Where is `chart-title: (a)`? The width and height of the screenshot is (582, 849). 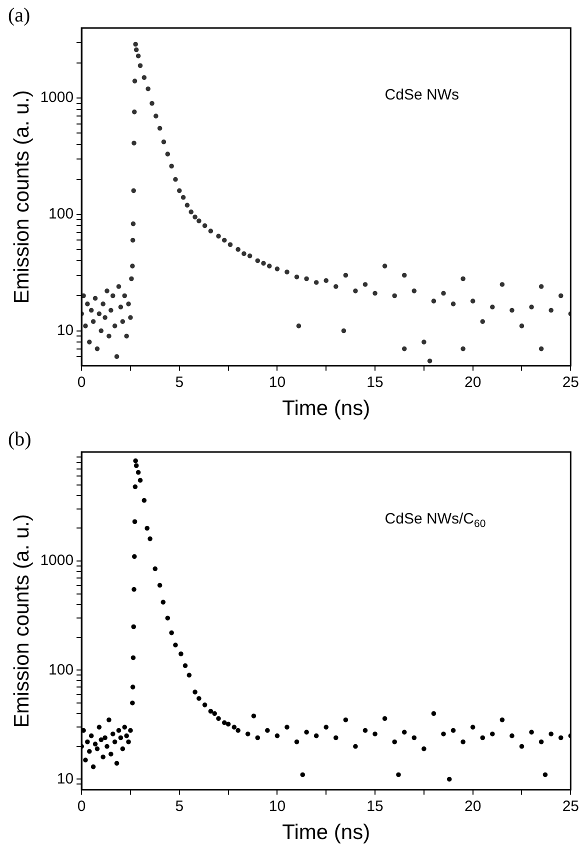 chart-title: (a) is located at coordinates (19, 15).